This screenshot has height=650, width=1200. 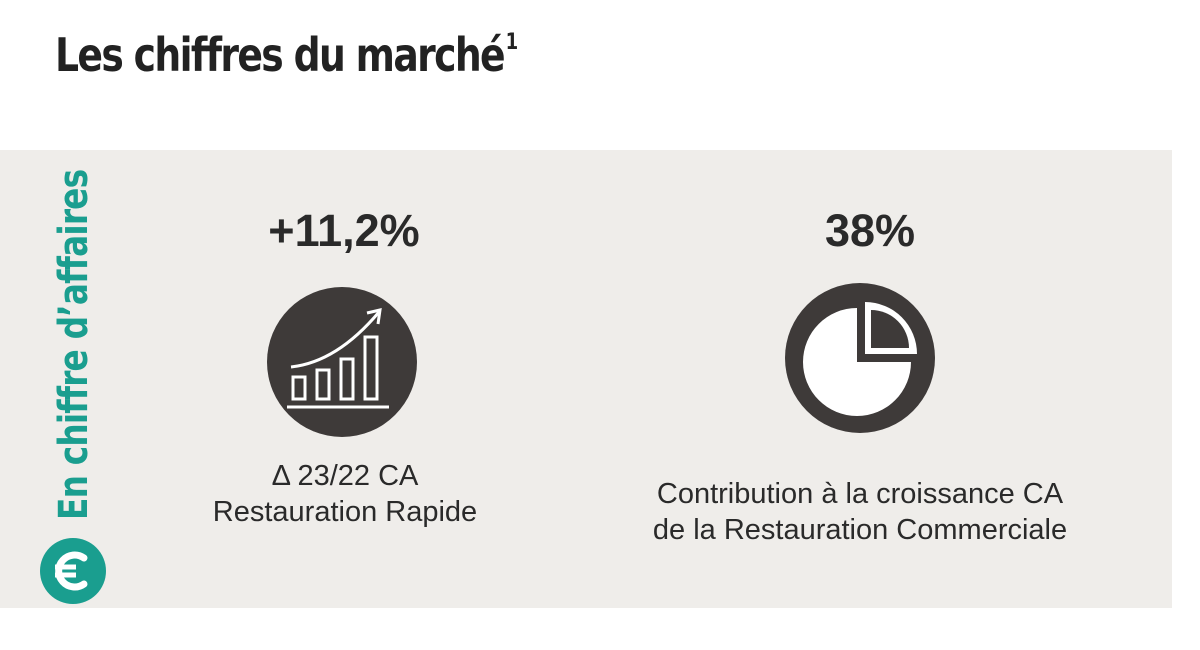 What do you see at coordinates (860, 494) in the screenshot?
I see `stat-caption-line: Contribution à la croissance CA` at bounding box center [860, 494].